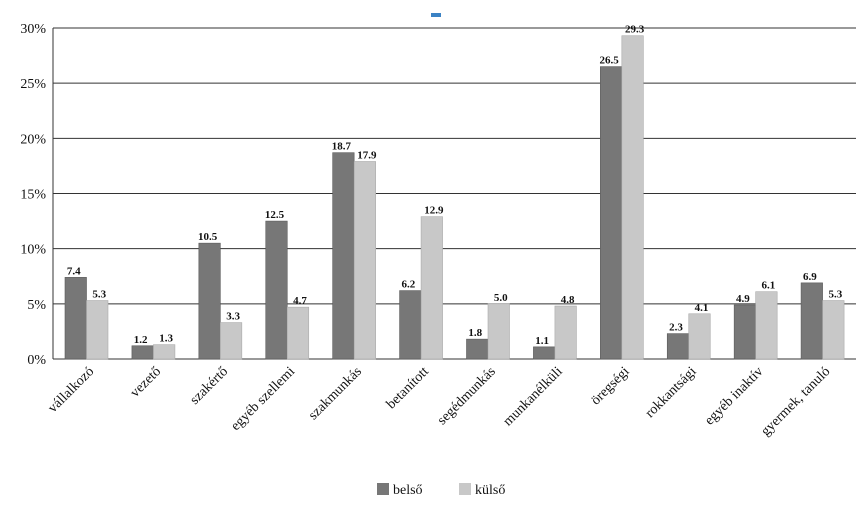 The height and width of the screenshot is (509, 858). What do you see at coordinates (367, 156) in the screenshot?
I see `data-label: 17.9` at bounding box center [367, 156].